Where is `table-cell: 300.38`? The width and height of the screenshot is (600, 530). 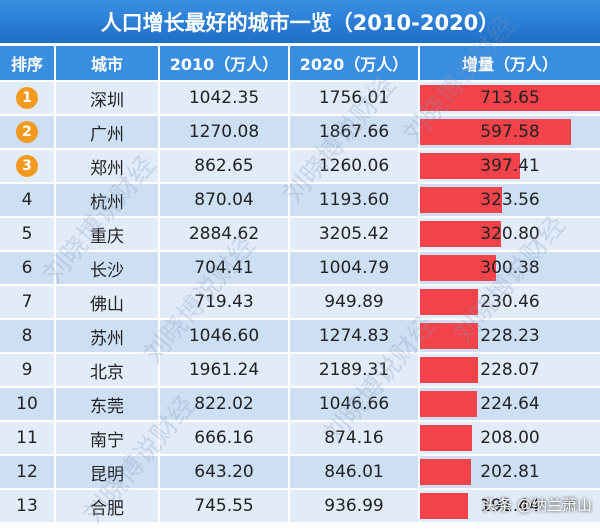
table-cell: 300.38 is located at coordinates (510, 268).